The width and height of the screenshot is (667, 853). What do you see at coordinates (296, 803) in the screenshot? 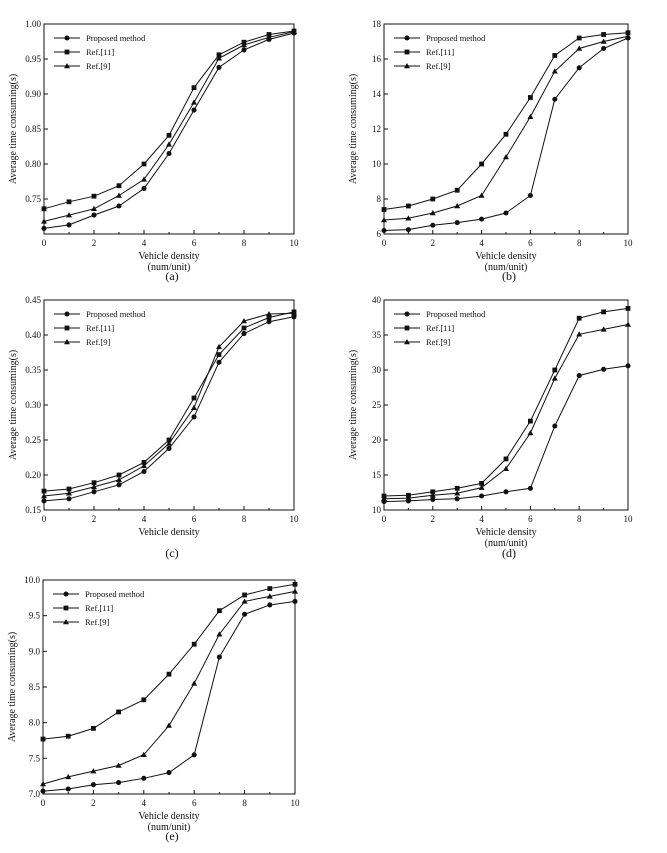
I see `x-tick-label: 10` at bounding box center [296, 803].